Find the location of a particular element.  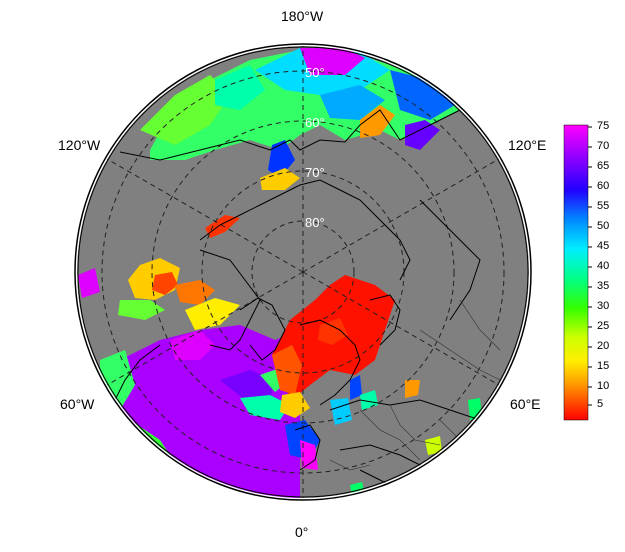

colorbar-label-40: 40 is located at coordinates (603, 266).